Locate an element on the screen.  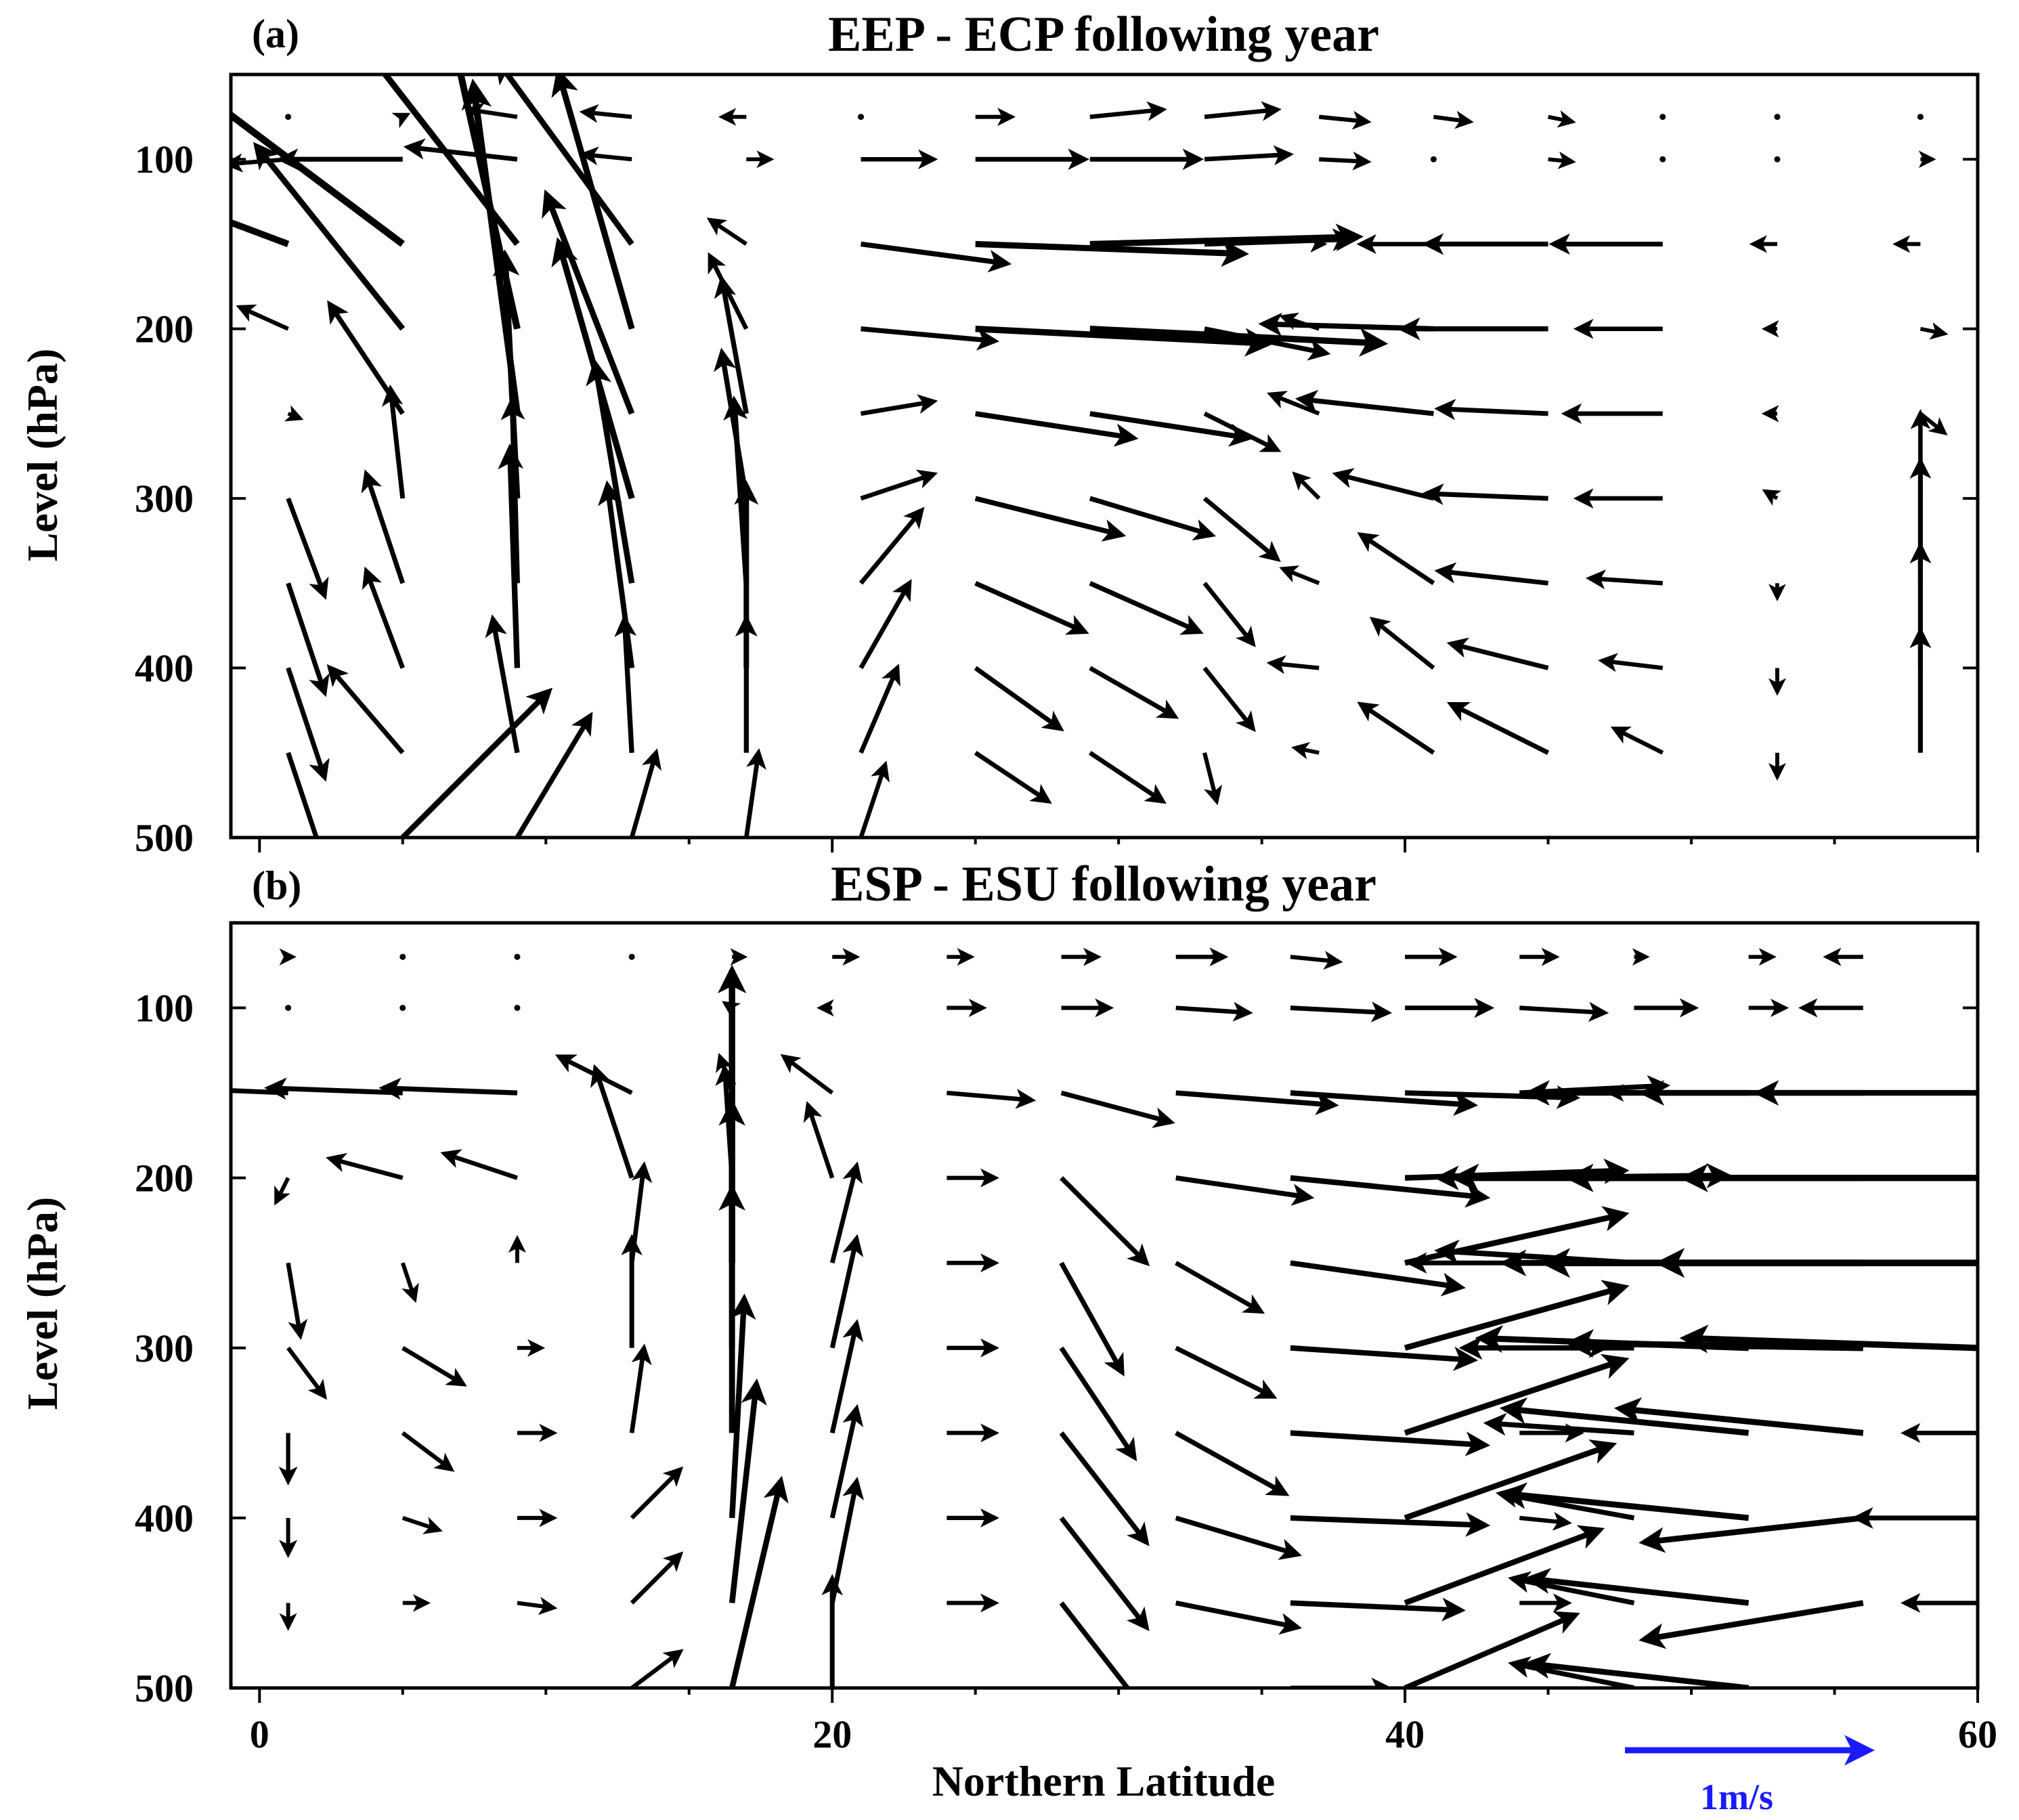
panel-b-title: ESP - ESU following year is located at coordinates (1104, 885).